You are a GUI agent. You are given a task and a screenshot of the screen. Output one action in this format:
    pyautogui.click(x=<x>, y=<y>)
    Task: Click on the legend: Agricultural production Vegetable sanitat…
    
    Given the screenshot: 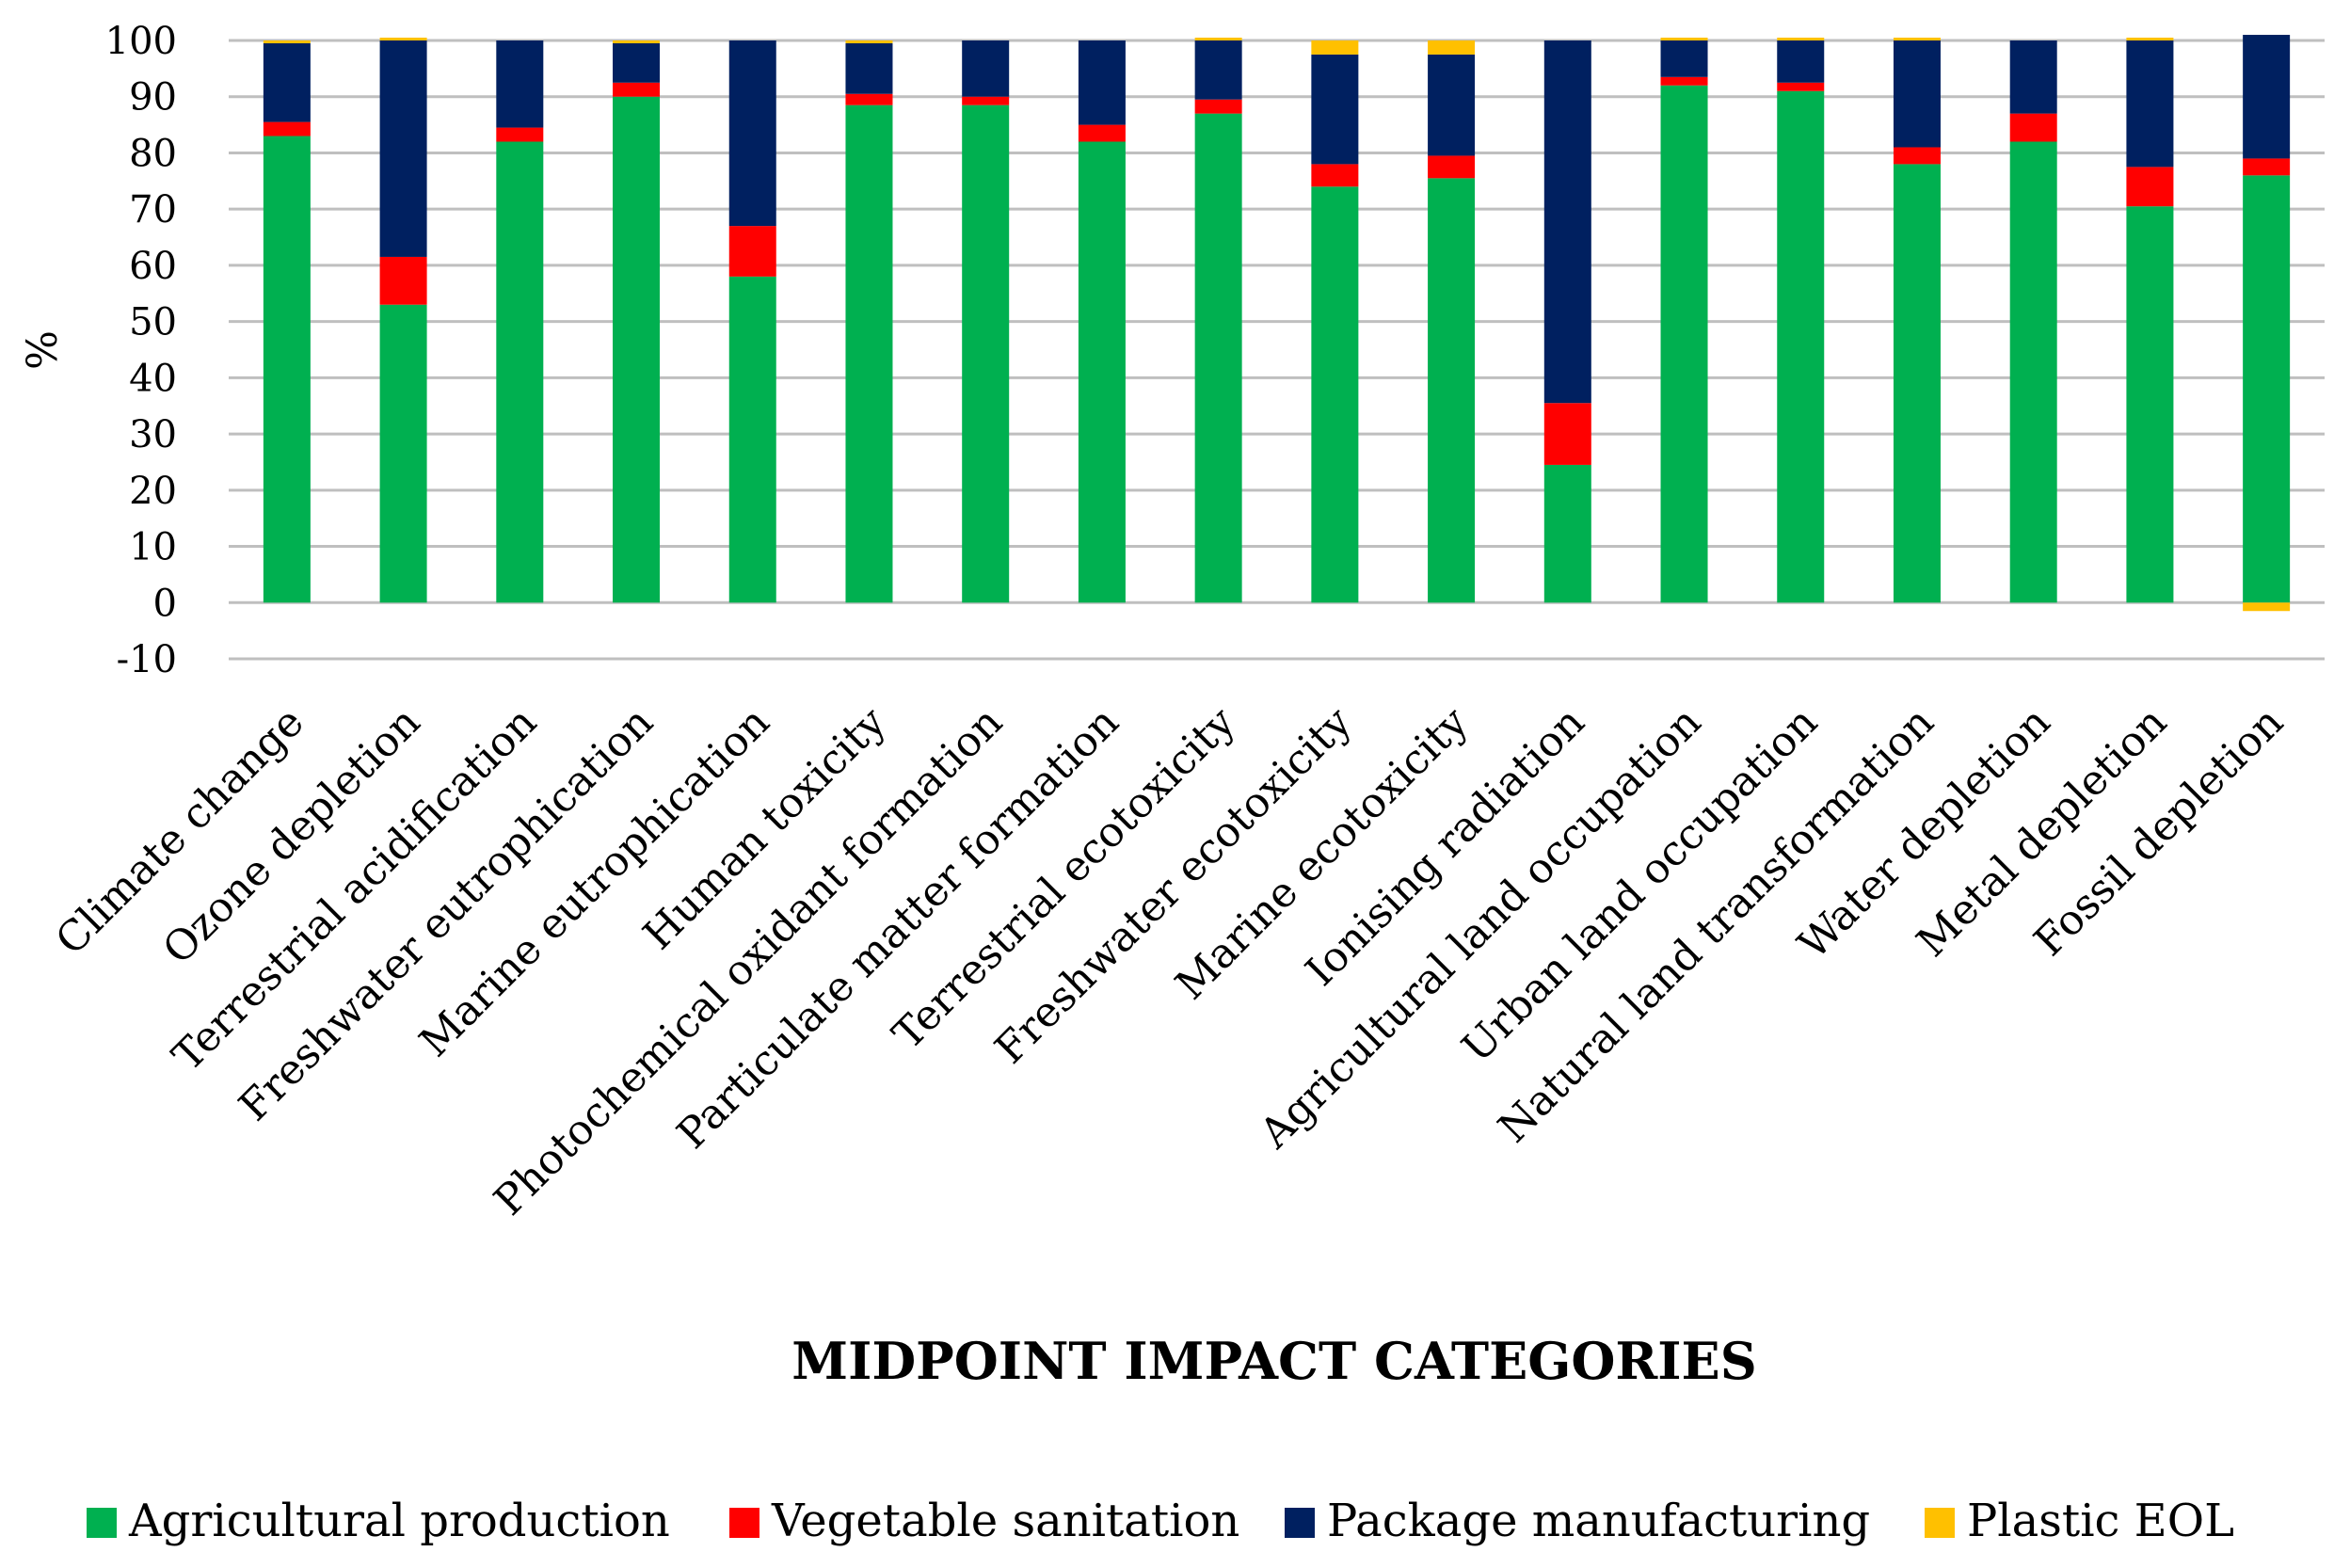 What is the action you would take?
    pyautogui.click(x=1160, y=1521)
    